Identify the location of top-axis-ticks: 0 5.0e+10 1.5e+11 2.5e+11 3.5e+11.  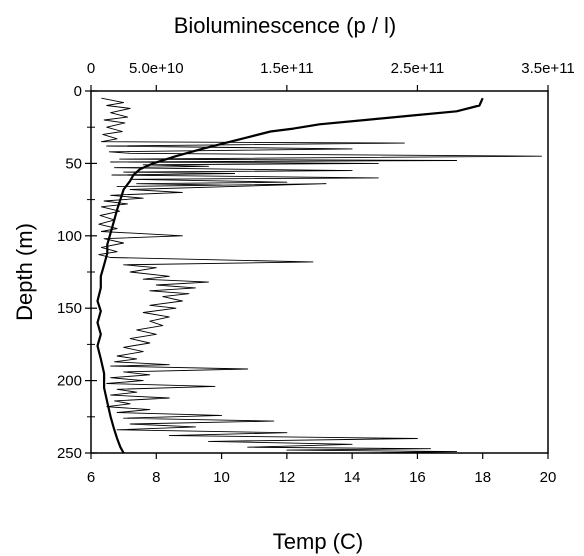
(331, 75).